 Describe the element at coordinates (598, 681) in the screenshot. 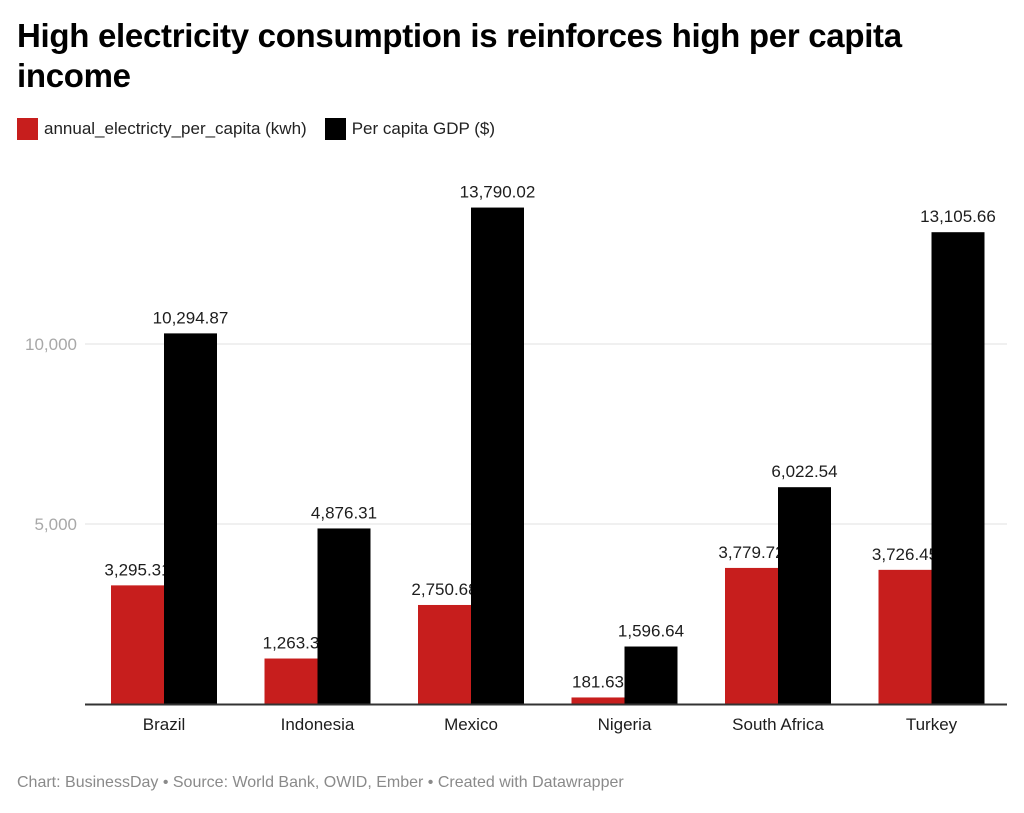

I see `data-label-electricity: 181.63` at that location.